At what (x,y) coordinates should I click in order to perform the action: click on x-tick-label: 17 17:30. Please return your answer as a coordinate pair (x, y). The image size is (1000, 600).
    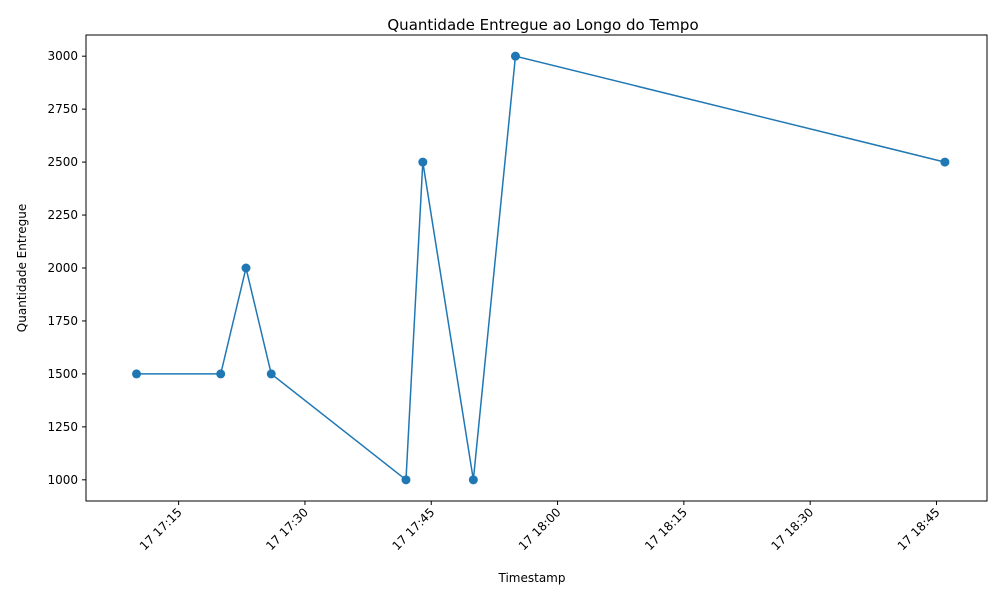
    Looking at the image, I should click on (287, 529).